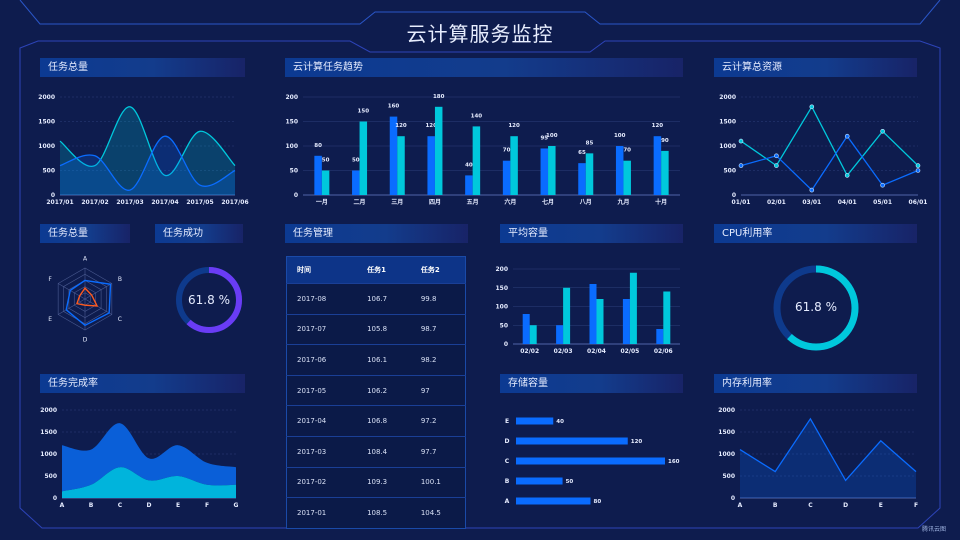  I want to click on storage-chart: E 40 D 120 C 160 B 50 A 80, so click(592, 461).